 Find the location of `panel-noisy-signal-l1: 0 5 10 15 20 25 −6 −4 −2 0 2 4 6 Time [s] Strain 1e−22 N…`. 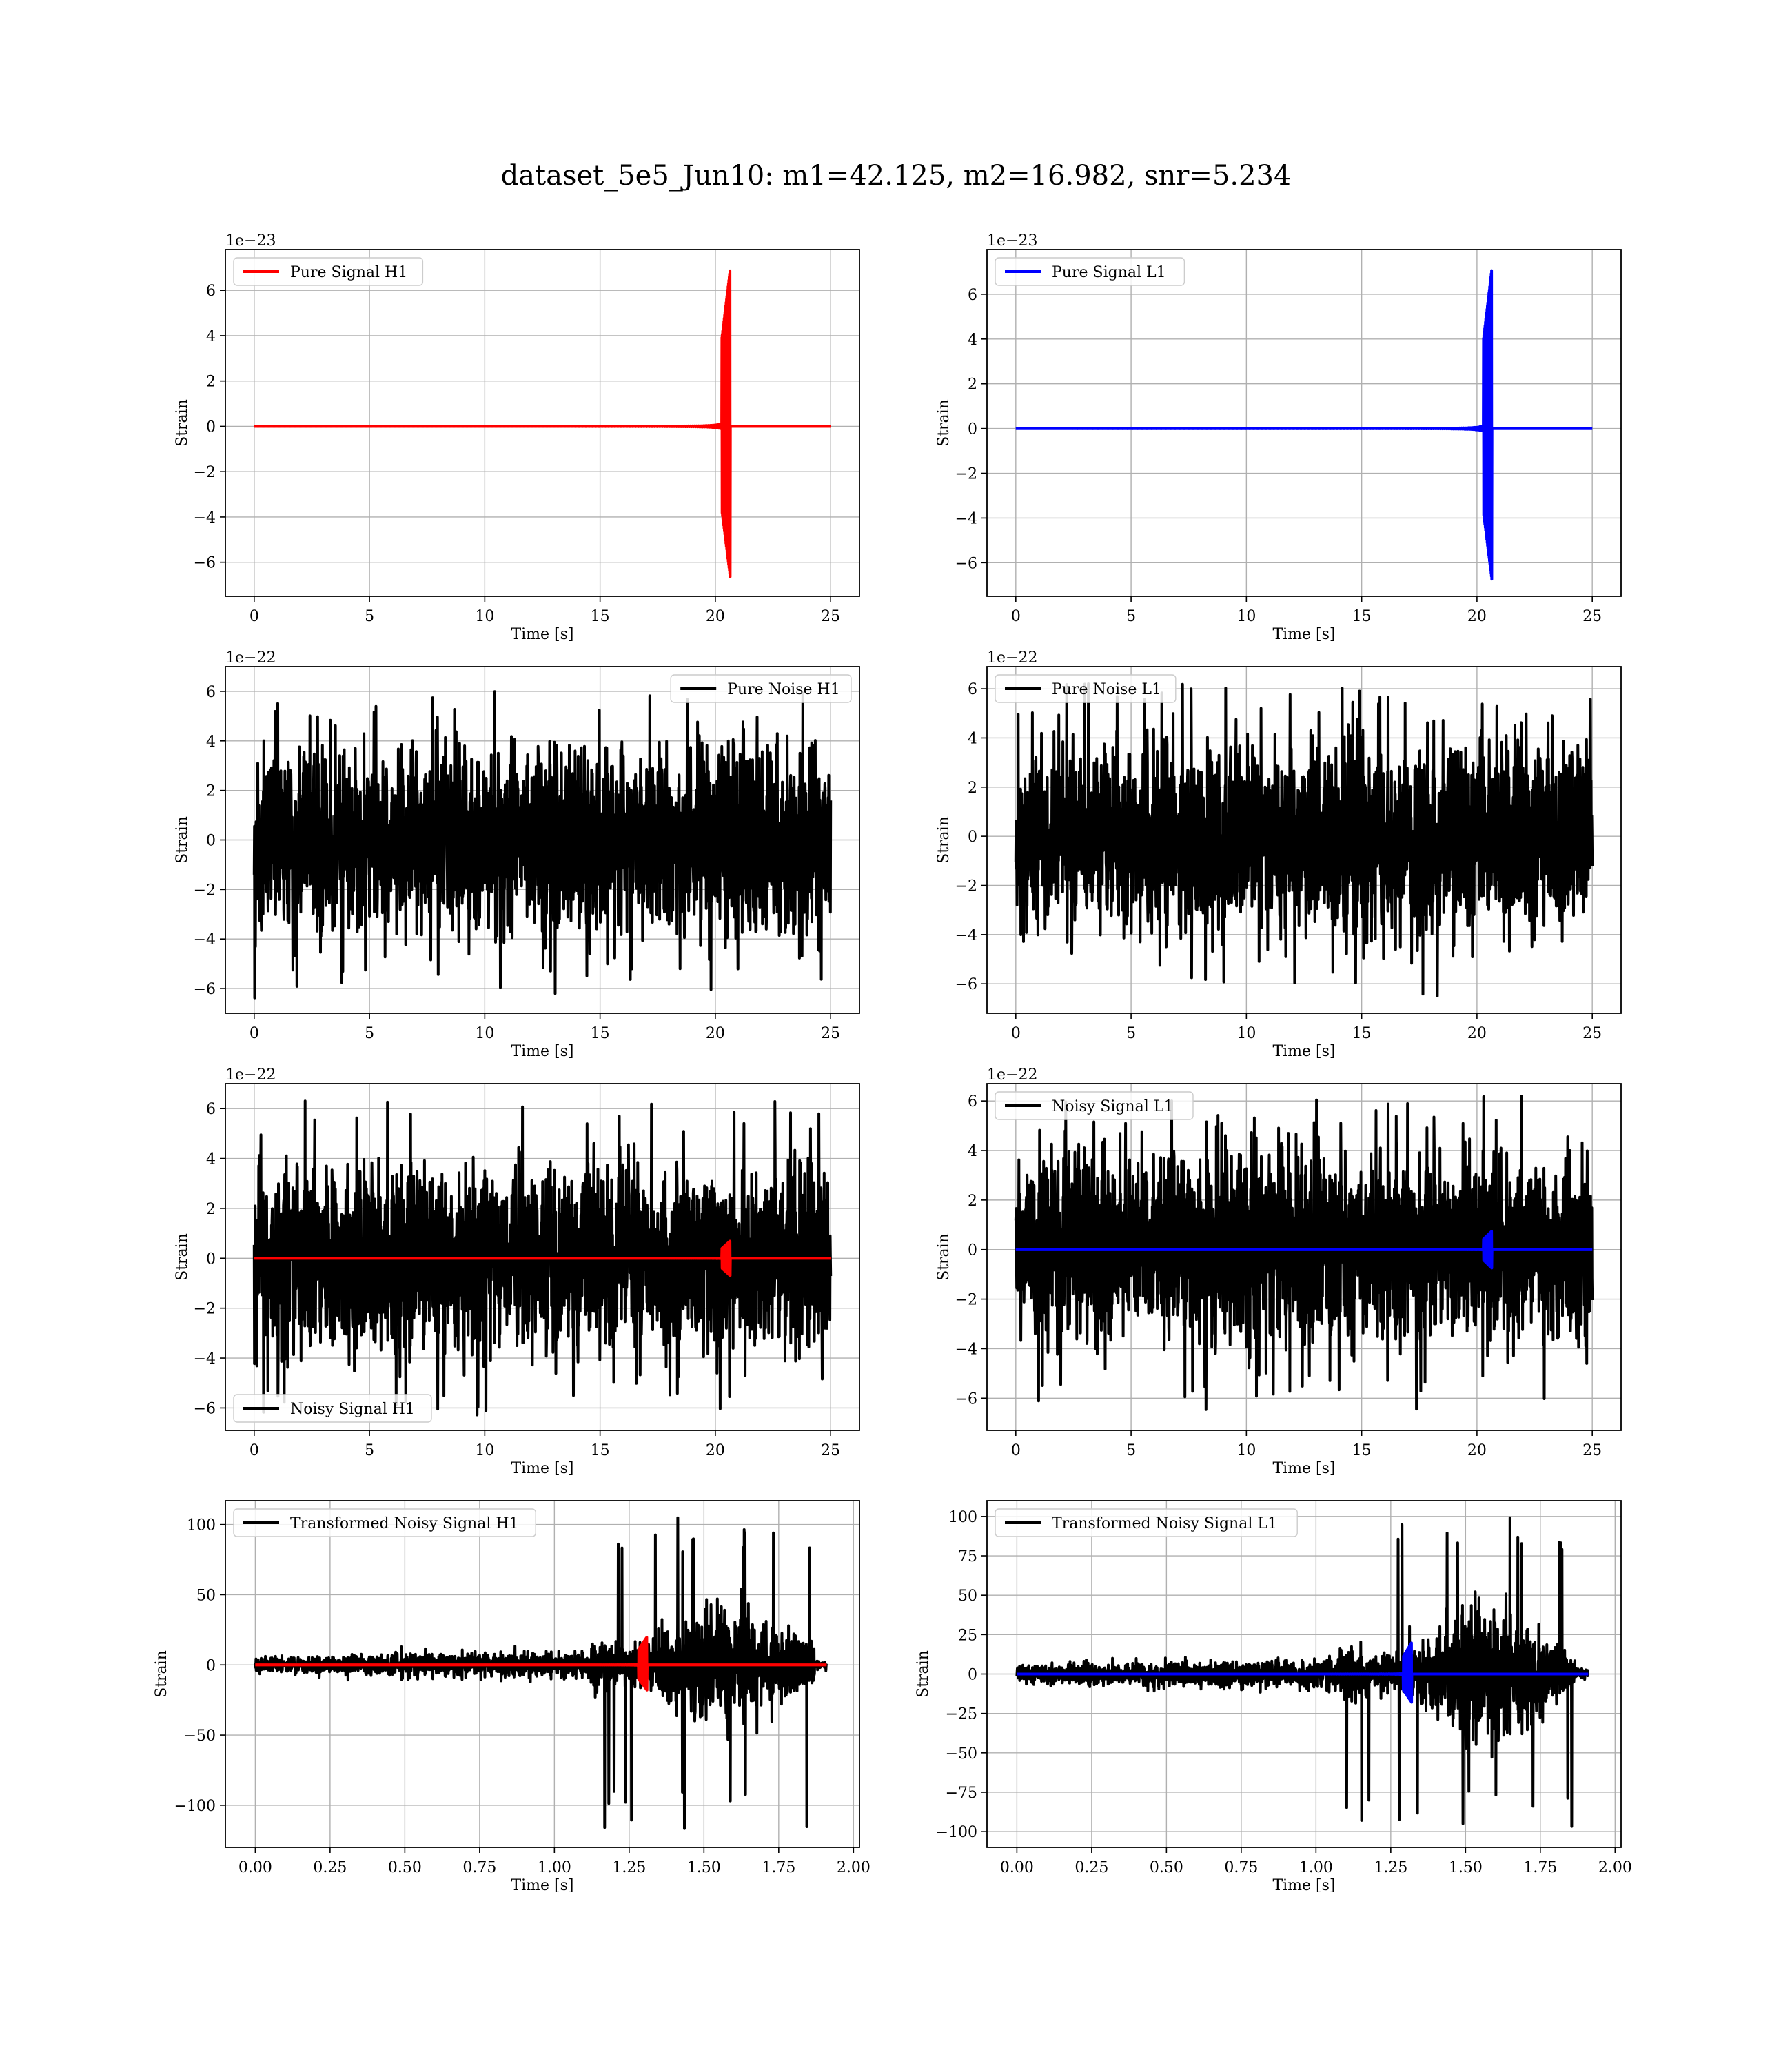

panel-noisy-signal-l1: 0 5 10 15 20 25 −6 −4 −2 0 2 4 6 Time [s] Strain 1e−22 N… is located at coordinates (1278, 1271).